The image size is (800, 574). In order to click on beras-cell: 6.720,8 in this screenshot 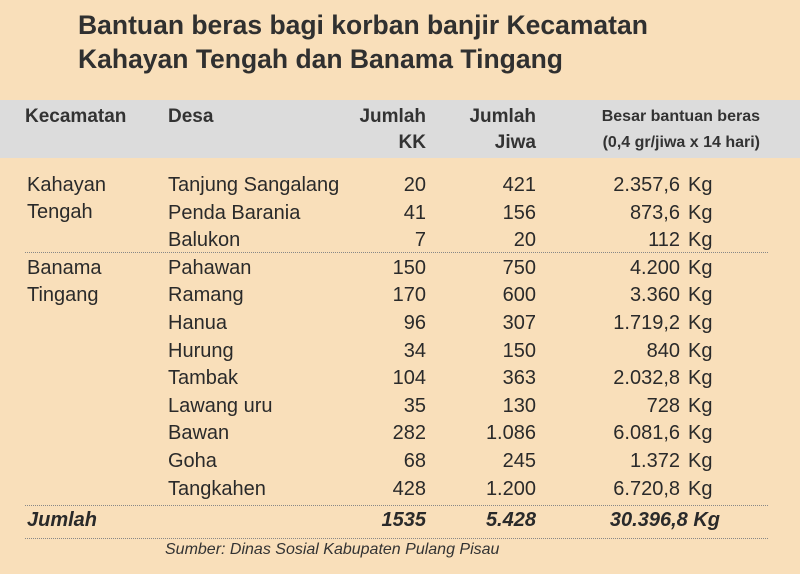, I will do `click(646, 489)`.